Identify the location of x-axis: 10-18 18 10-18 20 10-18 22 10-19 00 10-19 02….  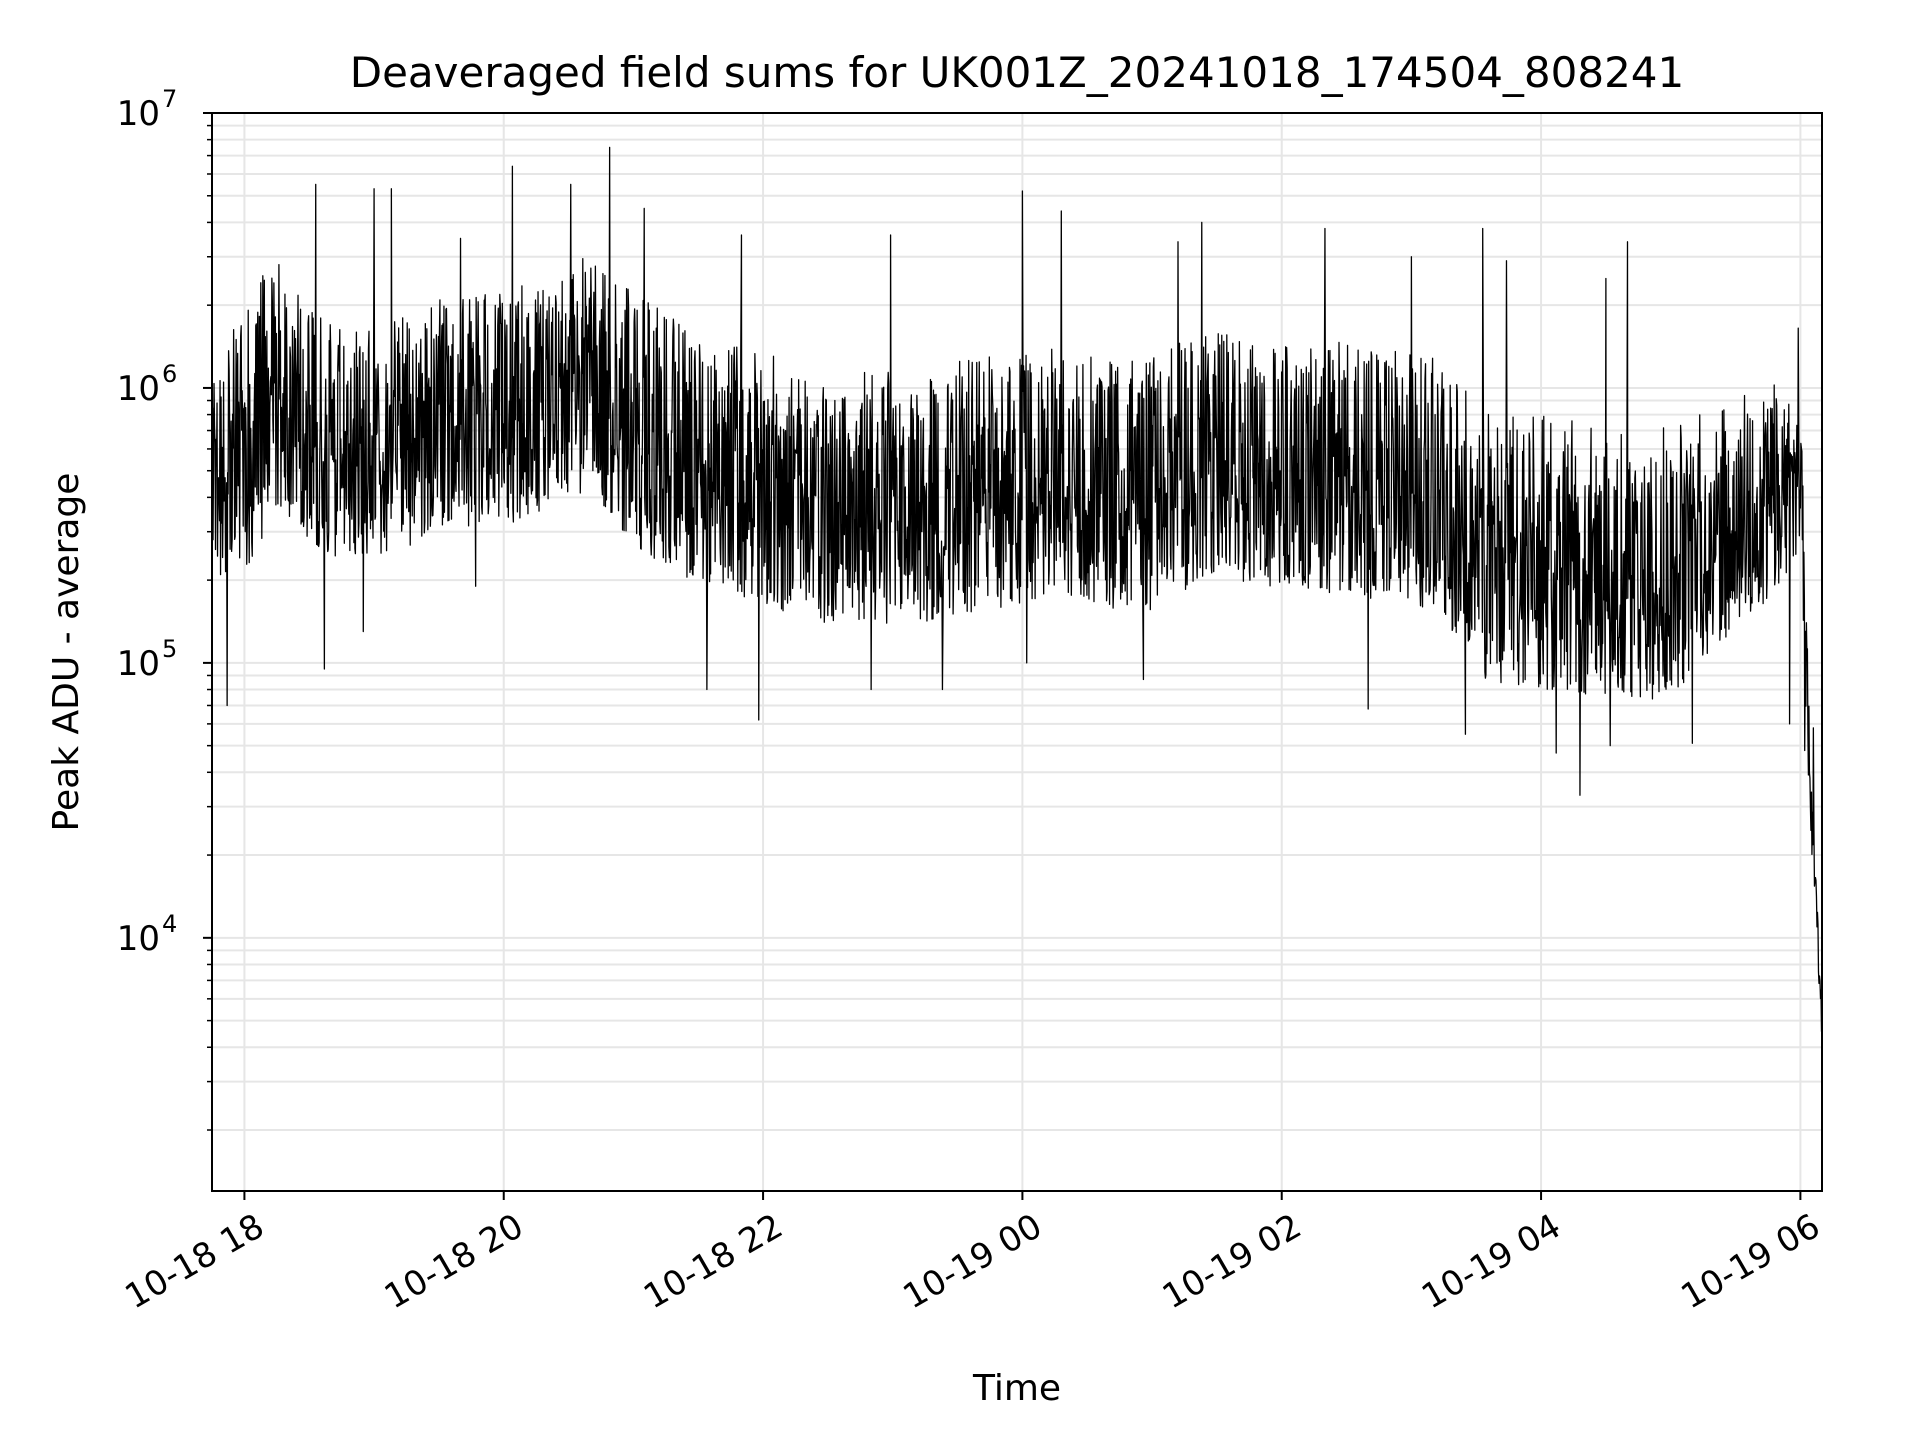
(973, 1254).